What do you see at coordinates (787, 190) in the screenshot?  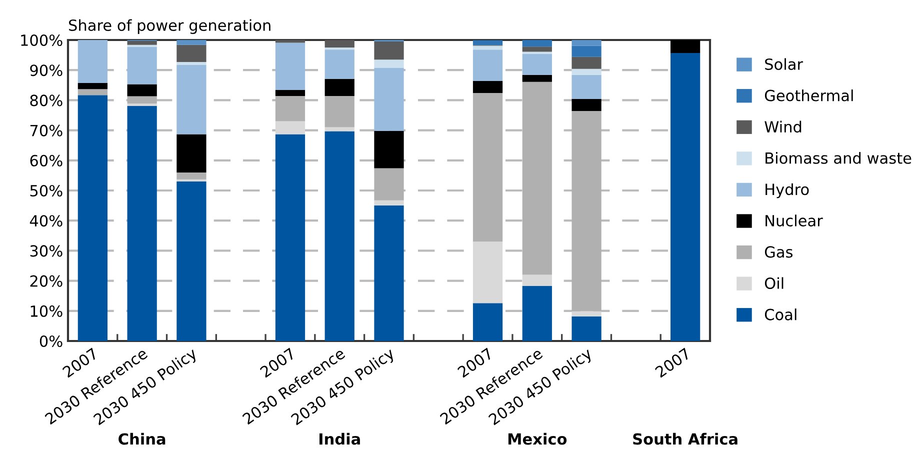 I see `legend-label: Hydro` at bounding box center [787, 190].